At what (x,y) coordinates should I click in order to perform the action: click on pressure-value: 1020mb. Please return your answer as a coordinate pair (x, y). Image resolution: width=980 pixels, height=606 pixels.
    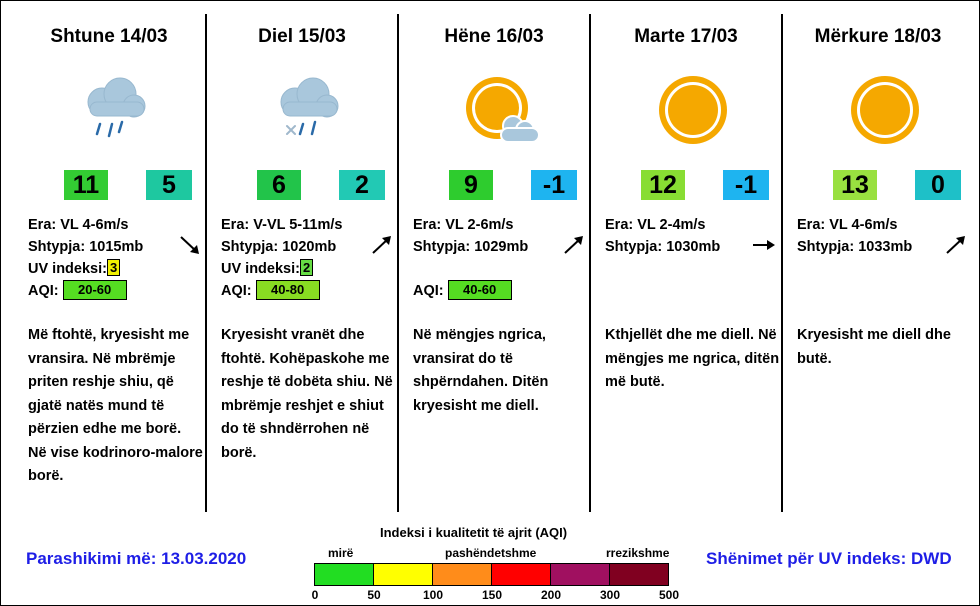
    Looking at the image, I should click on (309, 247).